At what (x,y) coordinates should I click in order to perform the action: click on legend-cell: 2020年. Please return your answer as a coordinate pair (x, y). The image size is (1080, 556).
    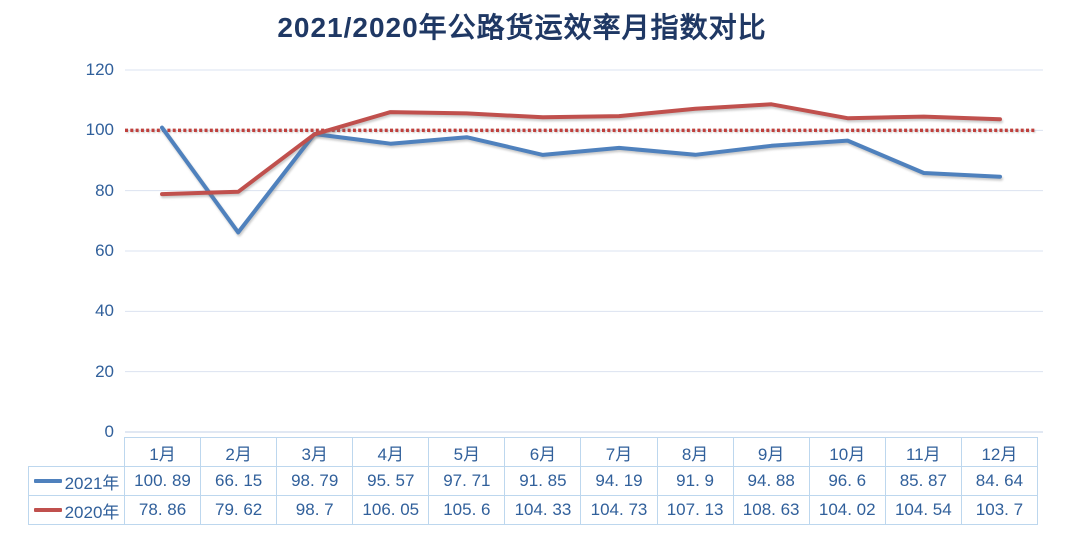
    Looking at the image, I should click on (76, 510).